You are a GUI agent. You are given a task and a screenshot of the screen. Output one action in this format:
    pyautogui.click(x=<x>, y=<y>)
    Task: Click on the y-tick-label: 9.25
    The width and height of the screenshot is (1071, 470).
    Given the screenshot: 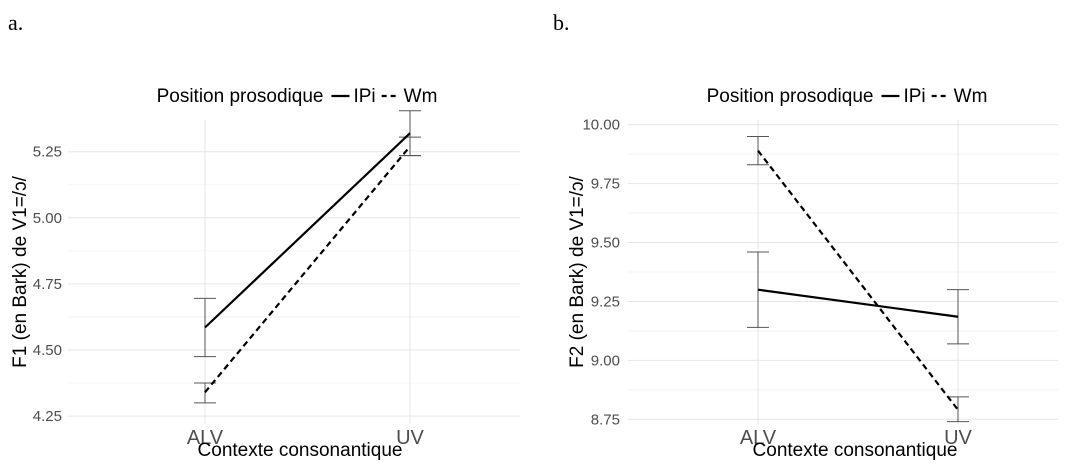 What is the action you would take?
    pyautogui.click(x=605, y=301)
    